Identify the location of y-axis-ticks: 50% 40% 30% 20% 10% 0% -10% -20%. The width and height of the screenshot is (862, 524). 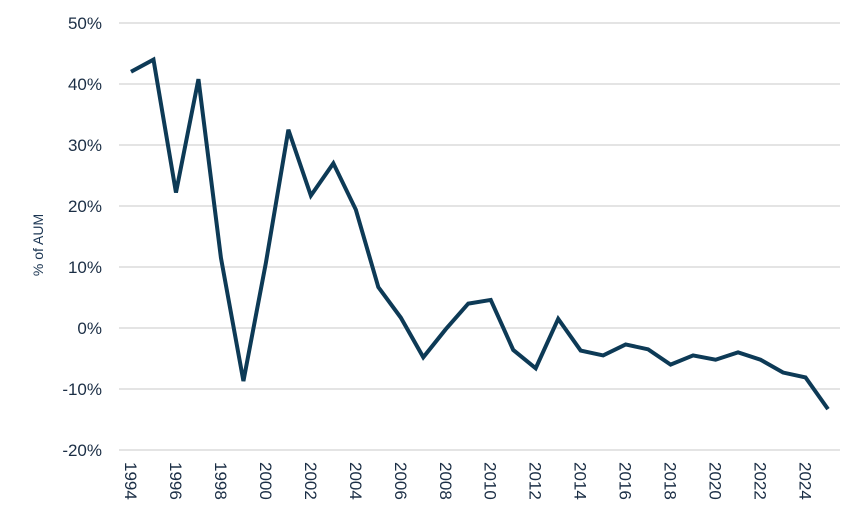
(82, 237).